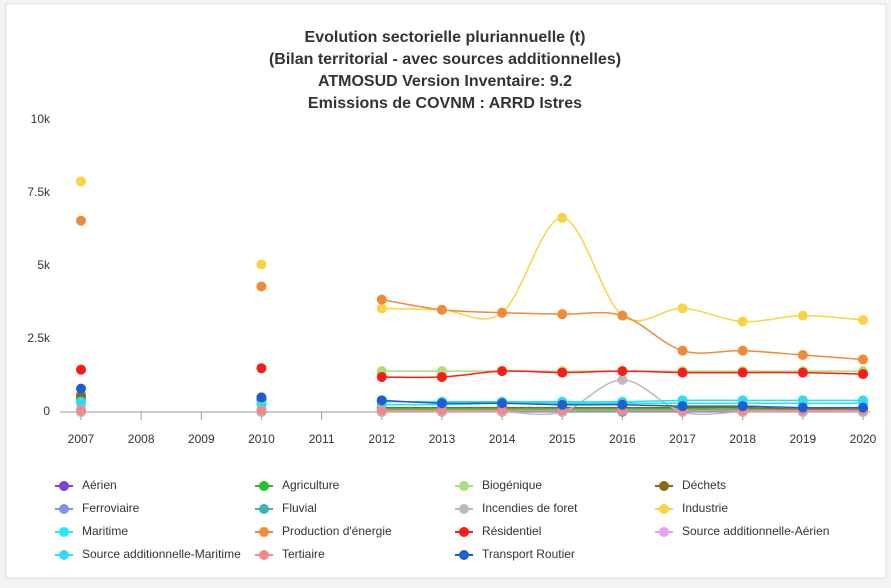 This screenshot has width=891, height=588. What do you see at coordinates (161, 554) in the screenshot?
I see `legend-label: Source additionnelle-Maritime` at bounding box center [161, 554].